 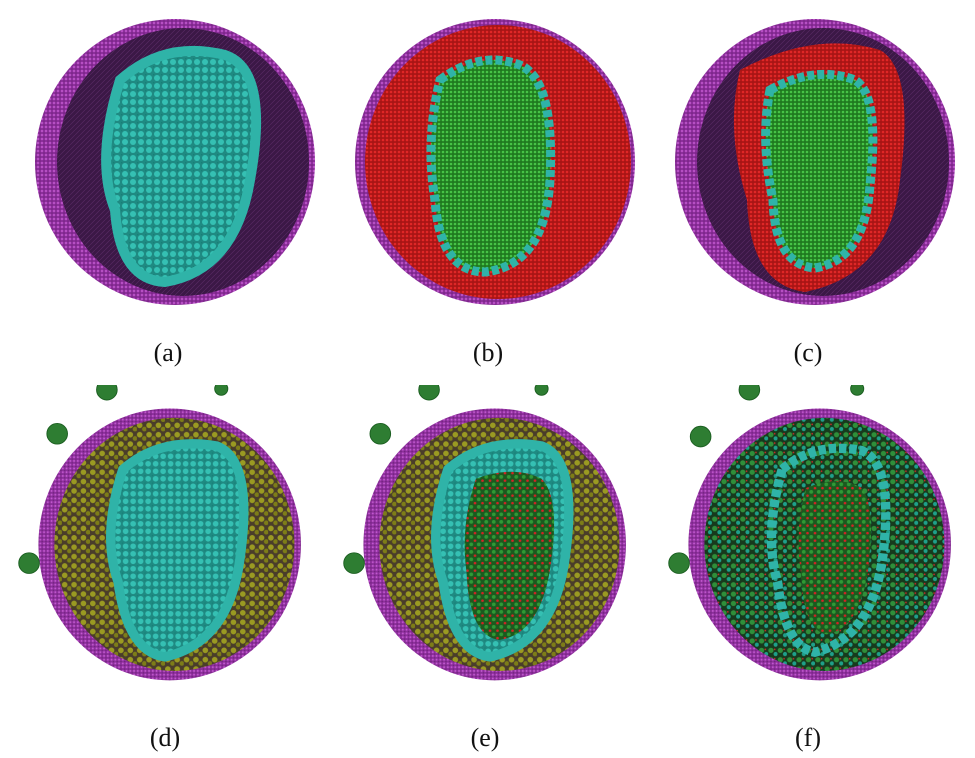 I want to click on virion-full-d, so click(x=159, y=533).